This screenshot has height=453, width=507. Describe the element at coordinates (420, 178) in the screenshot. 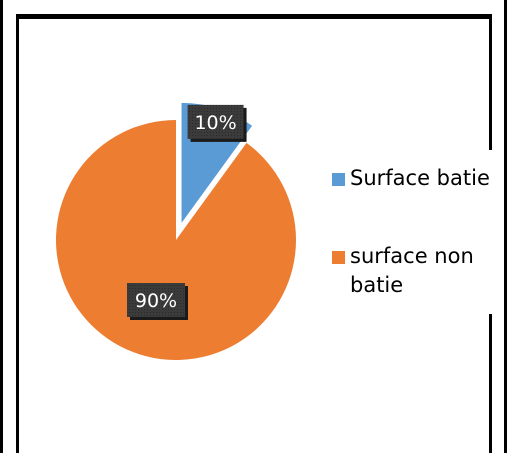

I see `legend-label-surface-batie: Surface batie` at that location.